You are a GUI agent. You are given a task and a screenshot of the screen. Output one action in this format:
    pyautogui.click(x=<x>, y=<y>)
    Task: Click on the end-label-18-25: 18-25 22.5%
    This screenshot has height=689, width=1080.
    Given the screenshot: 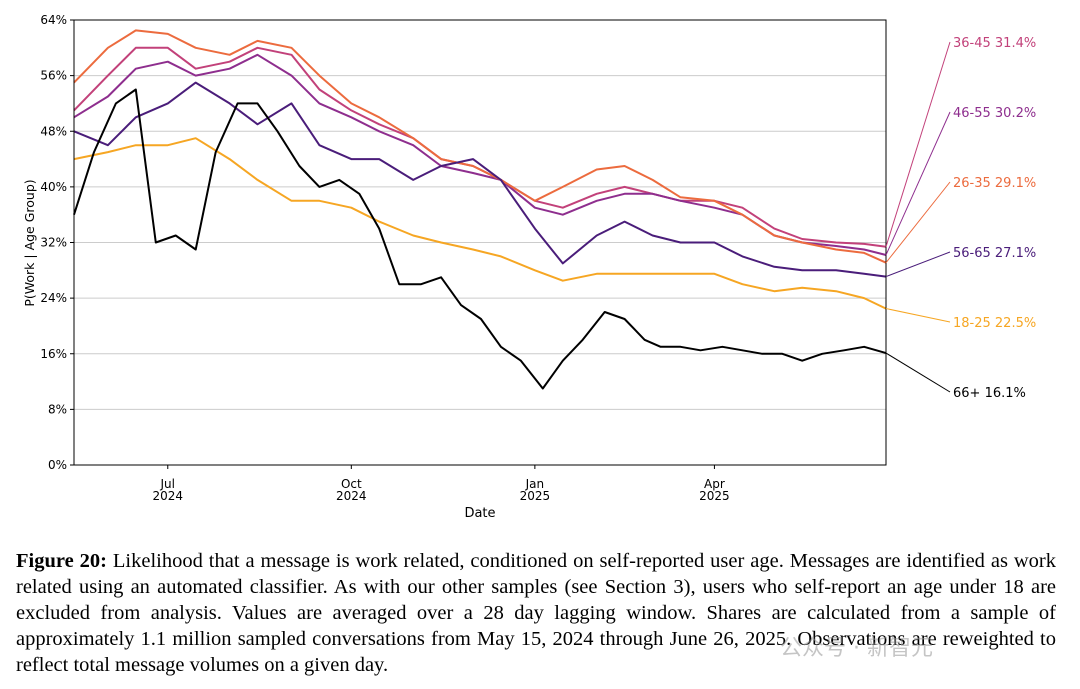 What is the action you would take?
    pyautogui.click(x=994, y=323)
    